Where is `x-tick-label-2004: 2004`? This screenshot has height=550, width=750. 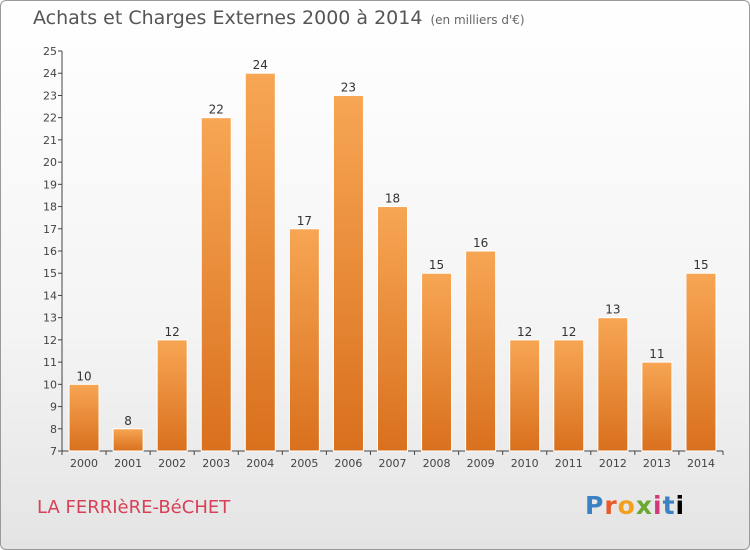 x-tick-label-2004: 2004 is located at coordinates (260, 463).